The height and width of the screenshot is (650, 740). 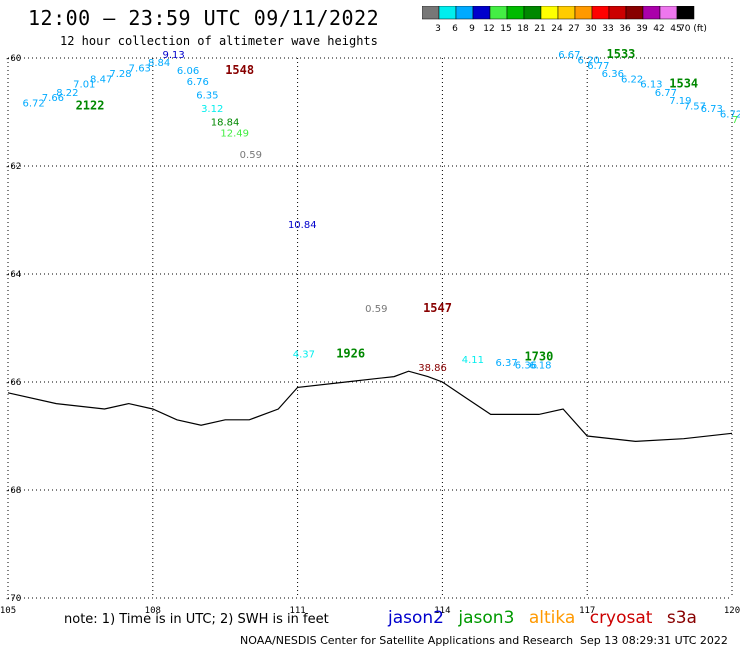 What do you see at coordinates (437, 308) in the screenshot?
I see `track-time-label: 1547` at bounding box center [437, 308].